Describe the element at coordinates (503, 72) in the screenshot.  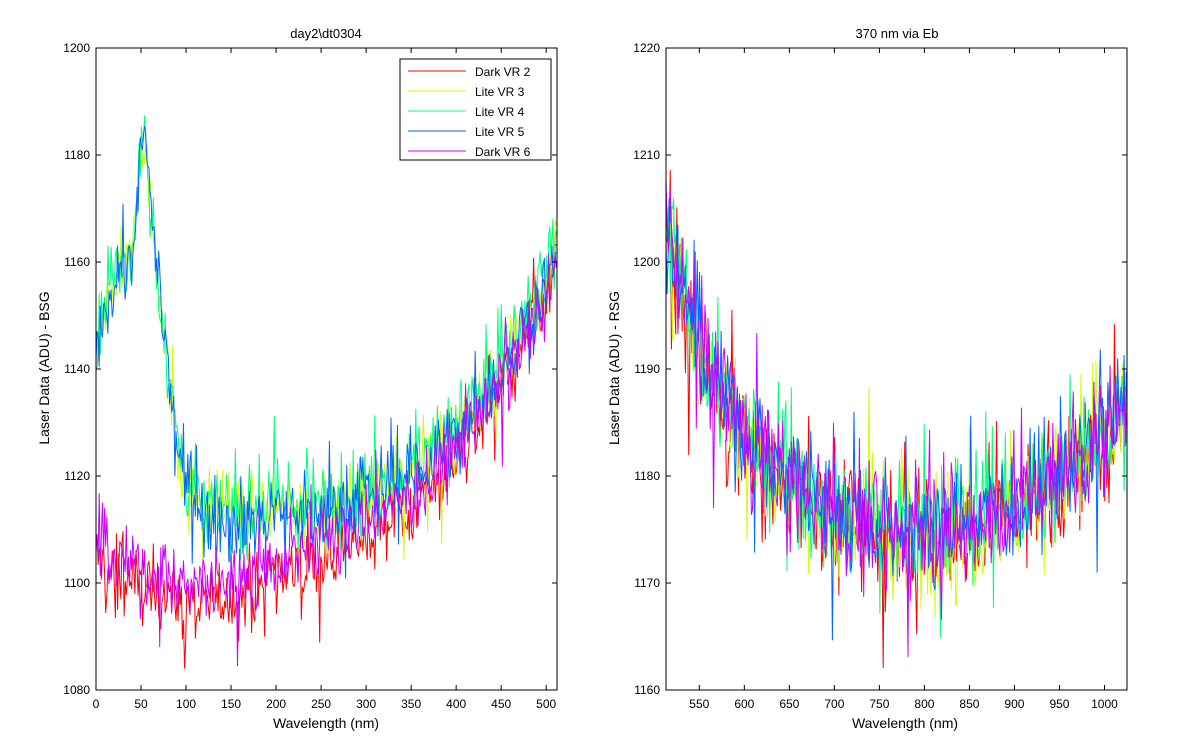
I see `left-chart-legend-label: Dark VR 2` at that location.